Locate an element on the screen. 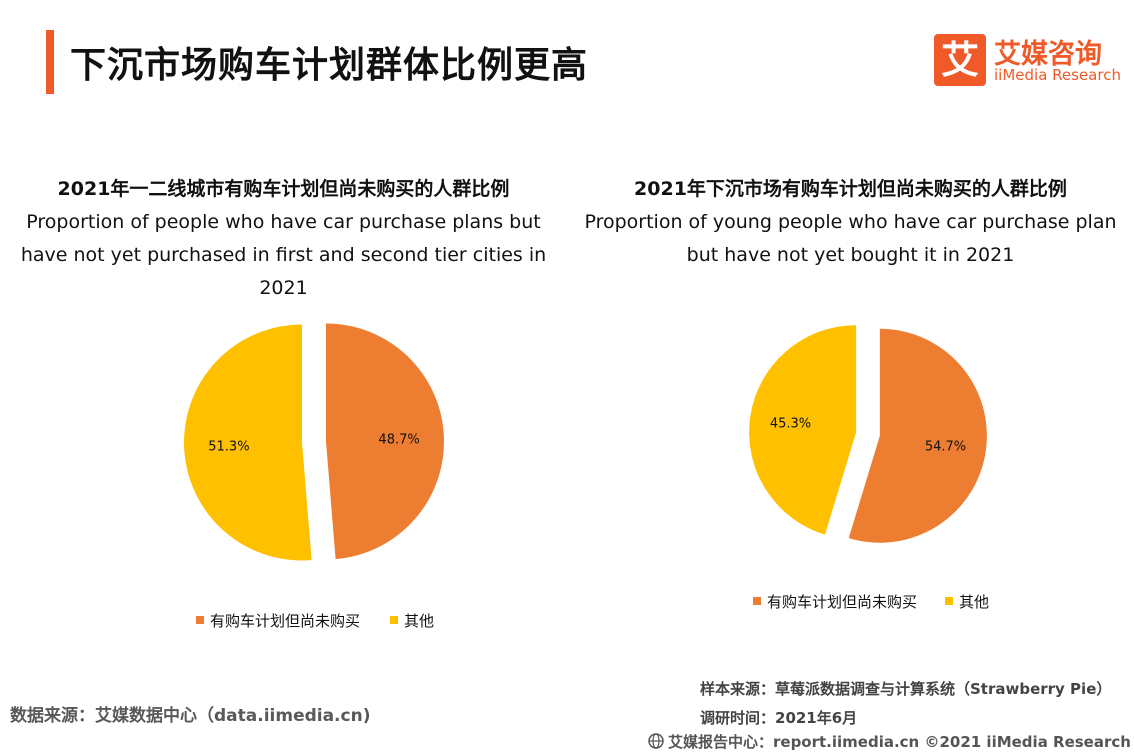 This screenshot has height=756, width=1134. logo-mark: 艾 is located at coordinates (960, 60).